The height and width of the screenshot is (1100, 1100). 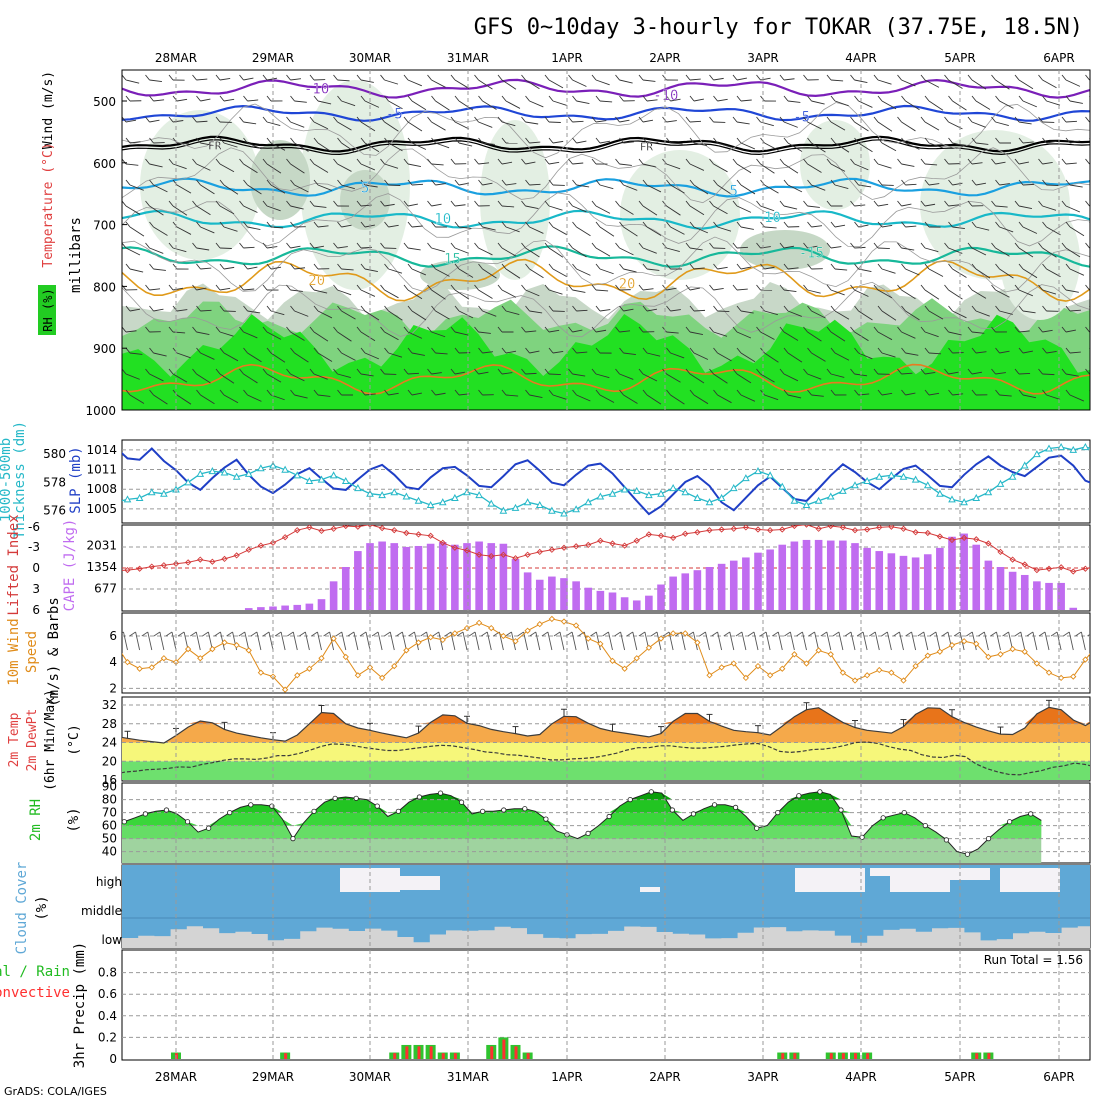 I want to click on cloud-high-patch, so click(x=830, y=880).